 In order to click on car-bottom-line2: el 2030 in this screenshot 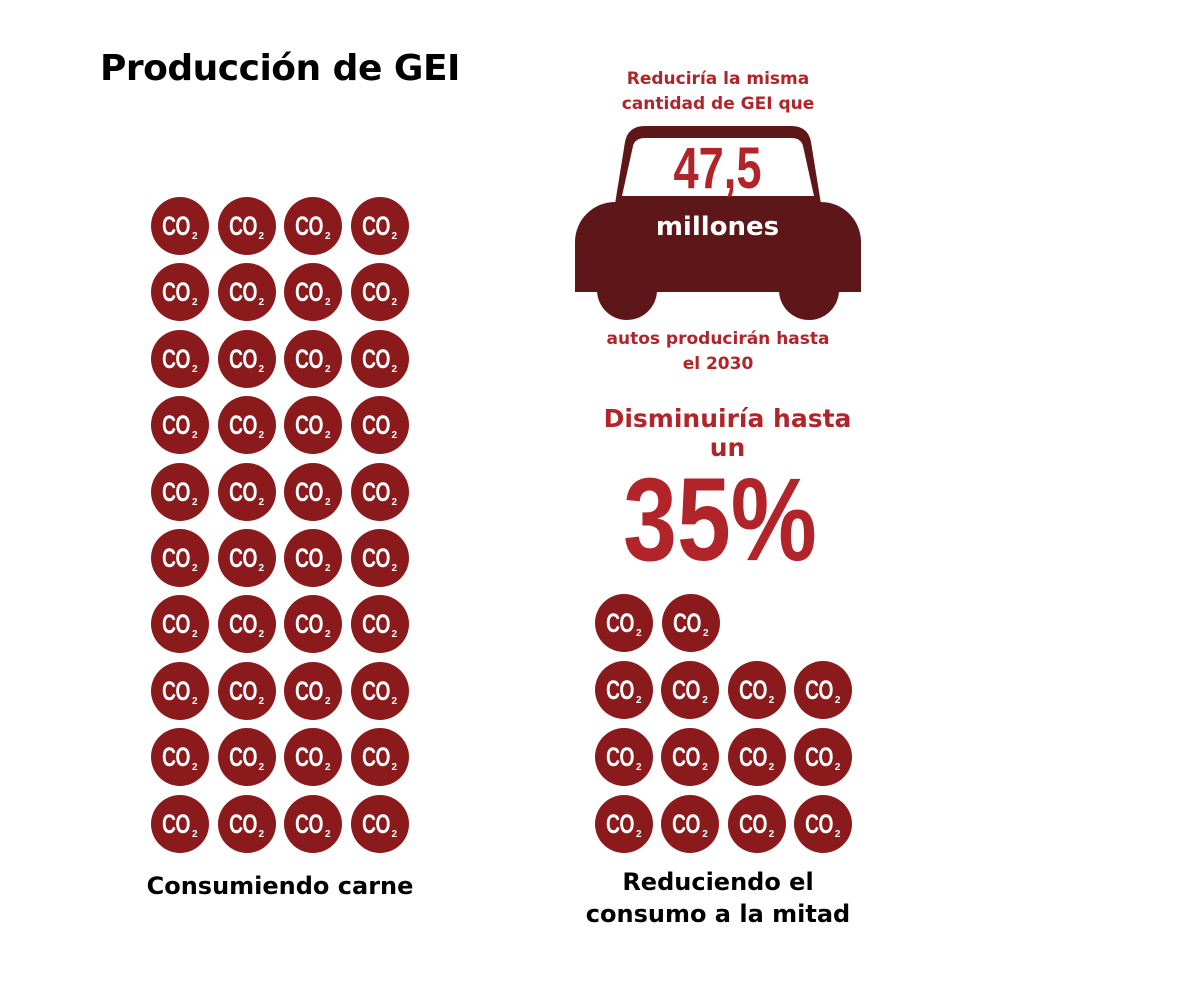, I will do `click(718, 364)`.